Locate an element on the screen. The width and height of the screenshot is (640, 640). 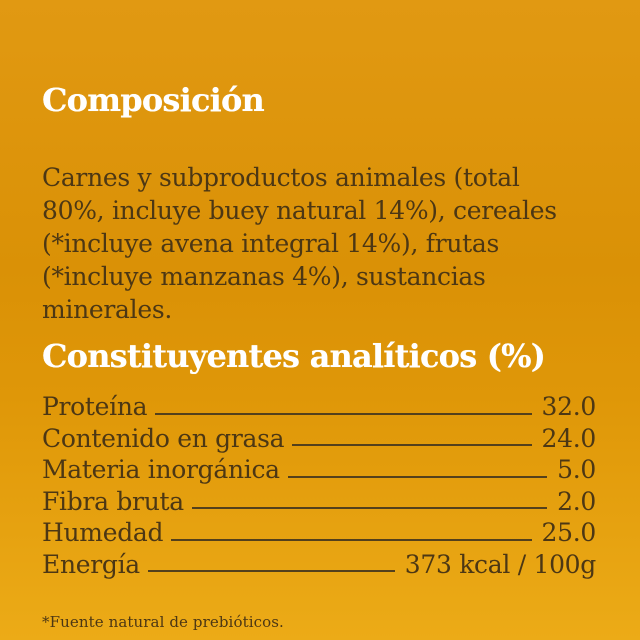
row-value-energy: 373 kcal / 100g is located at coordinates (500, 564).